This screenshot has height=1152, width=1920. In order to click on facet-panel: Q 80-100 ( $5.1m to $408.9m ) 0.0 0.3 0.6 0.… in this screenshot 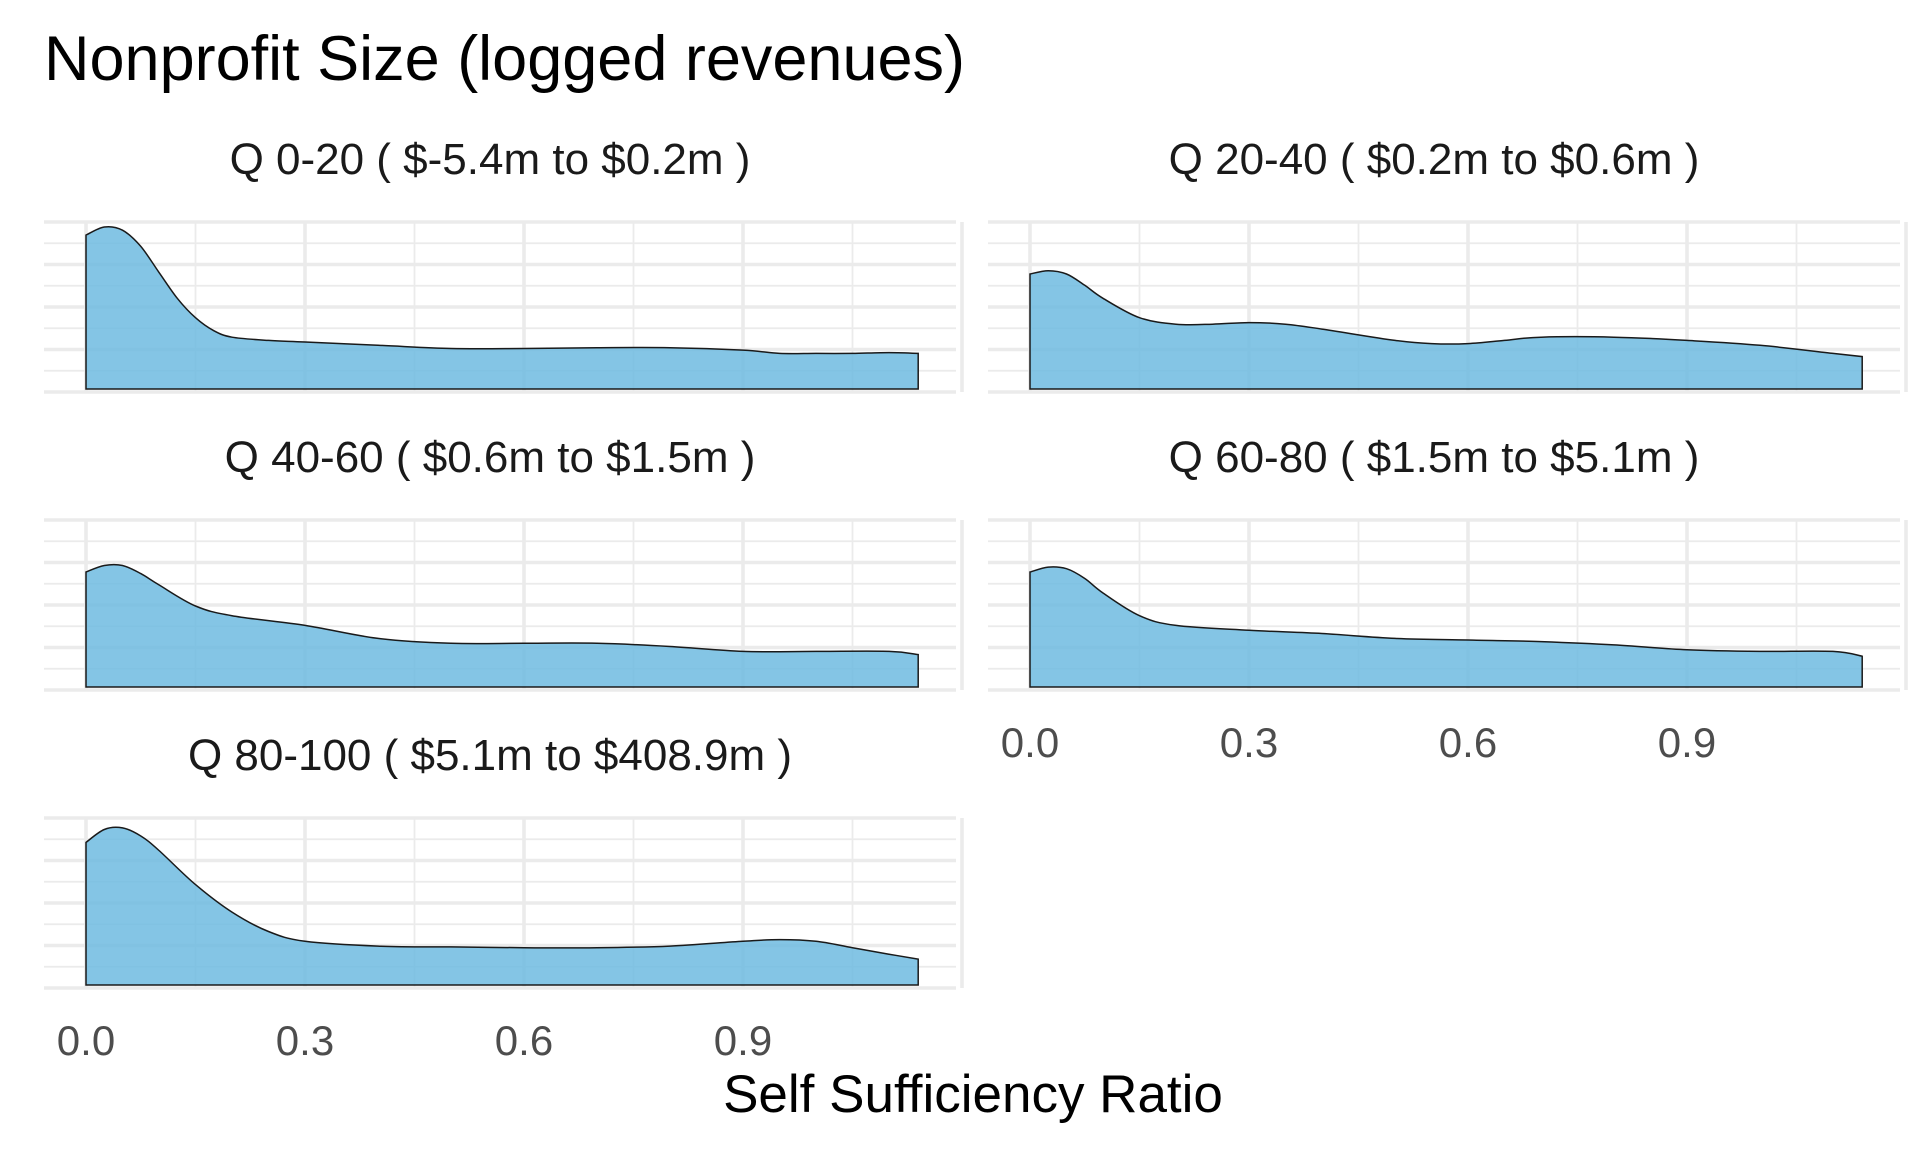, I will do `click(504, 897)`.